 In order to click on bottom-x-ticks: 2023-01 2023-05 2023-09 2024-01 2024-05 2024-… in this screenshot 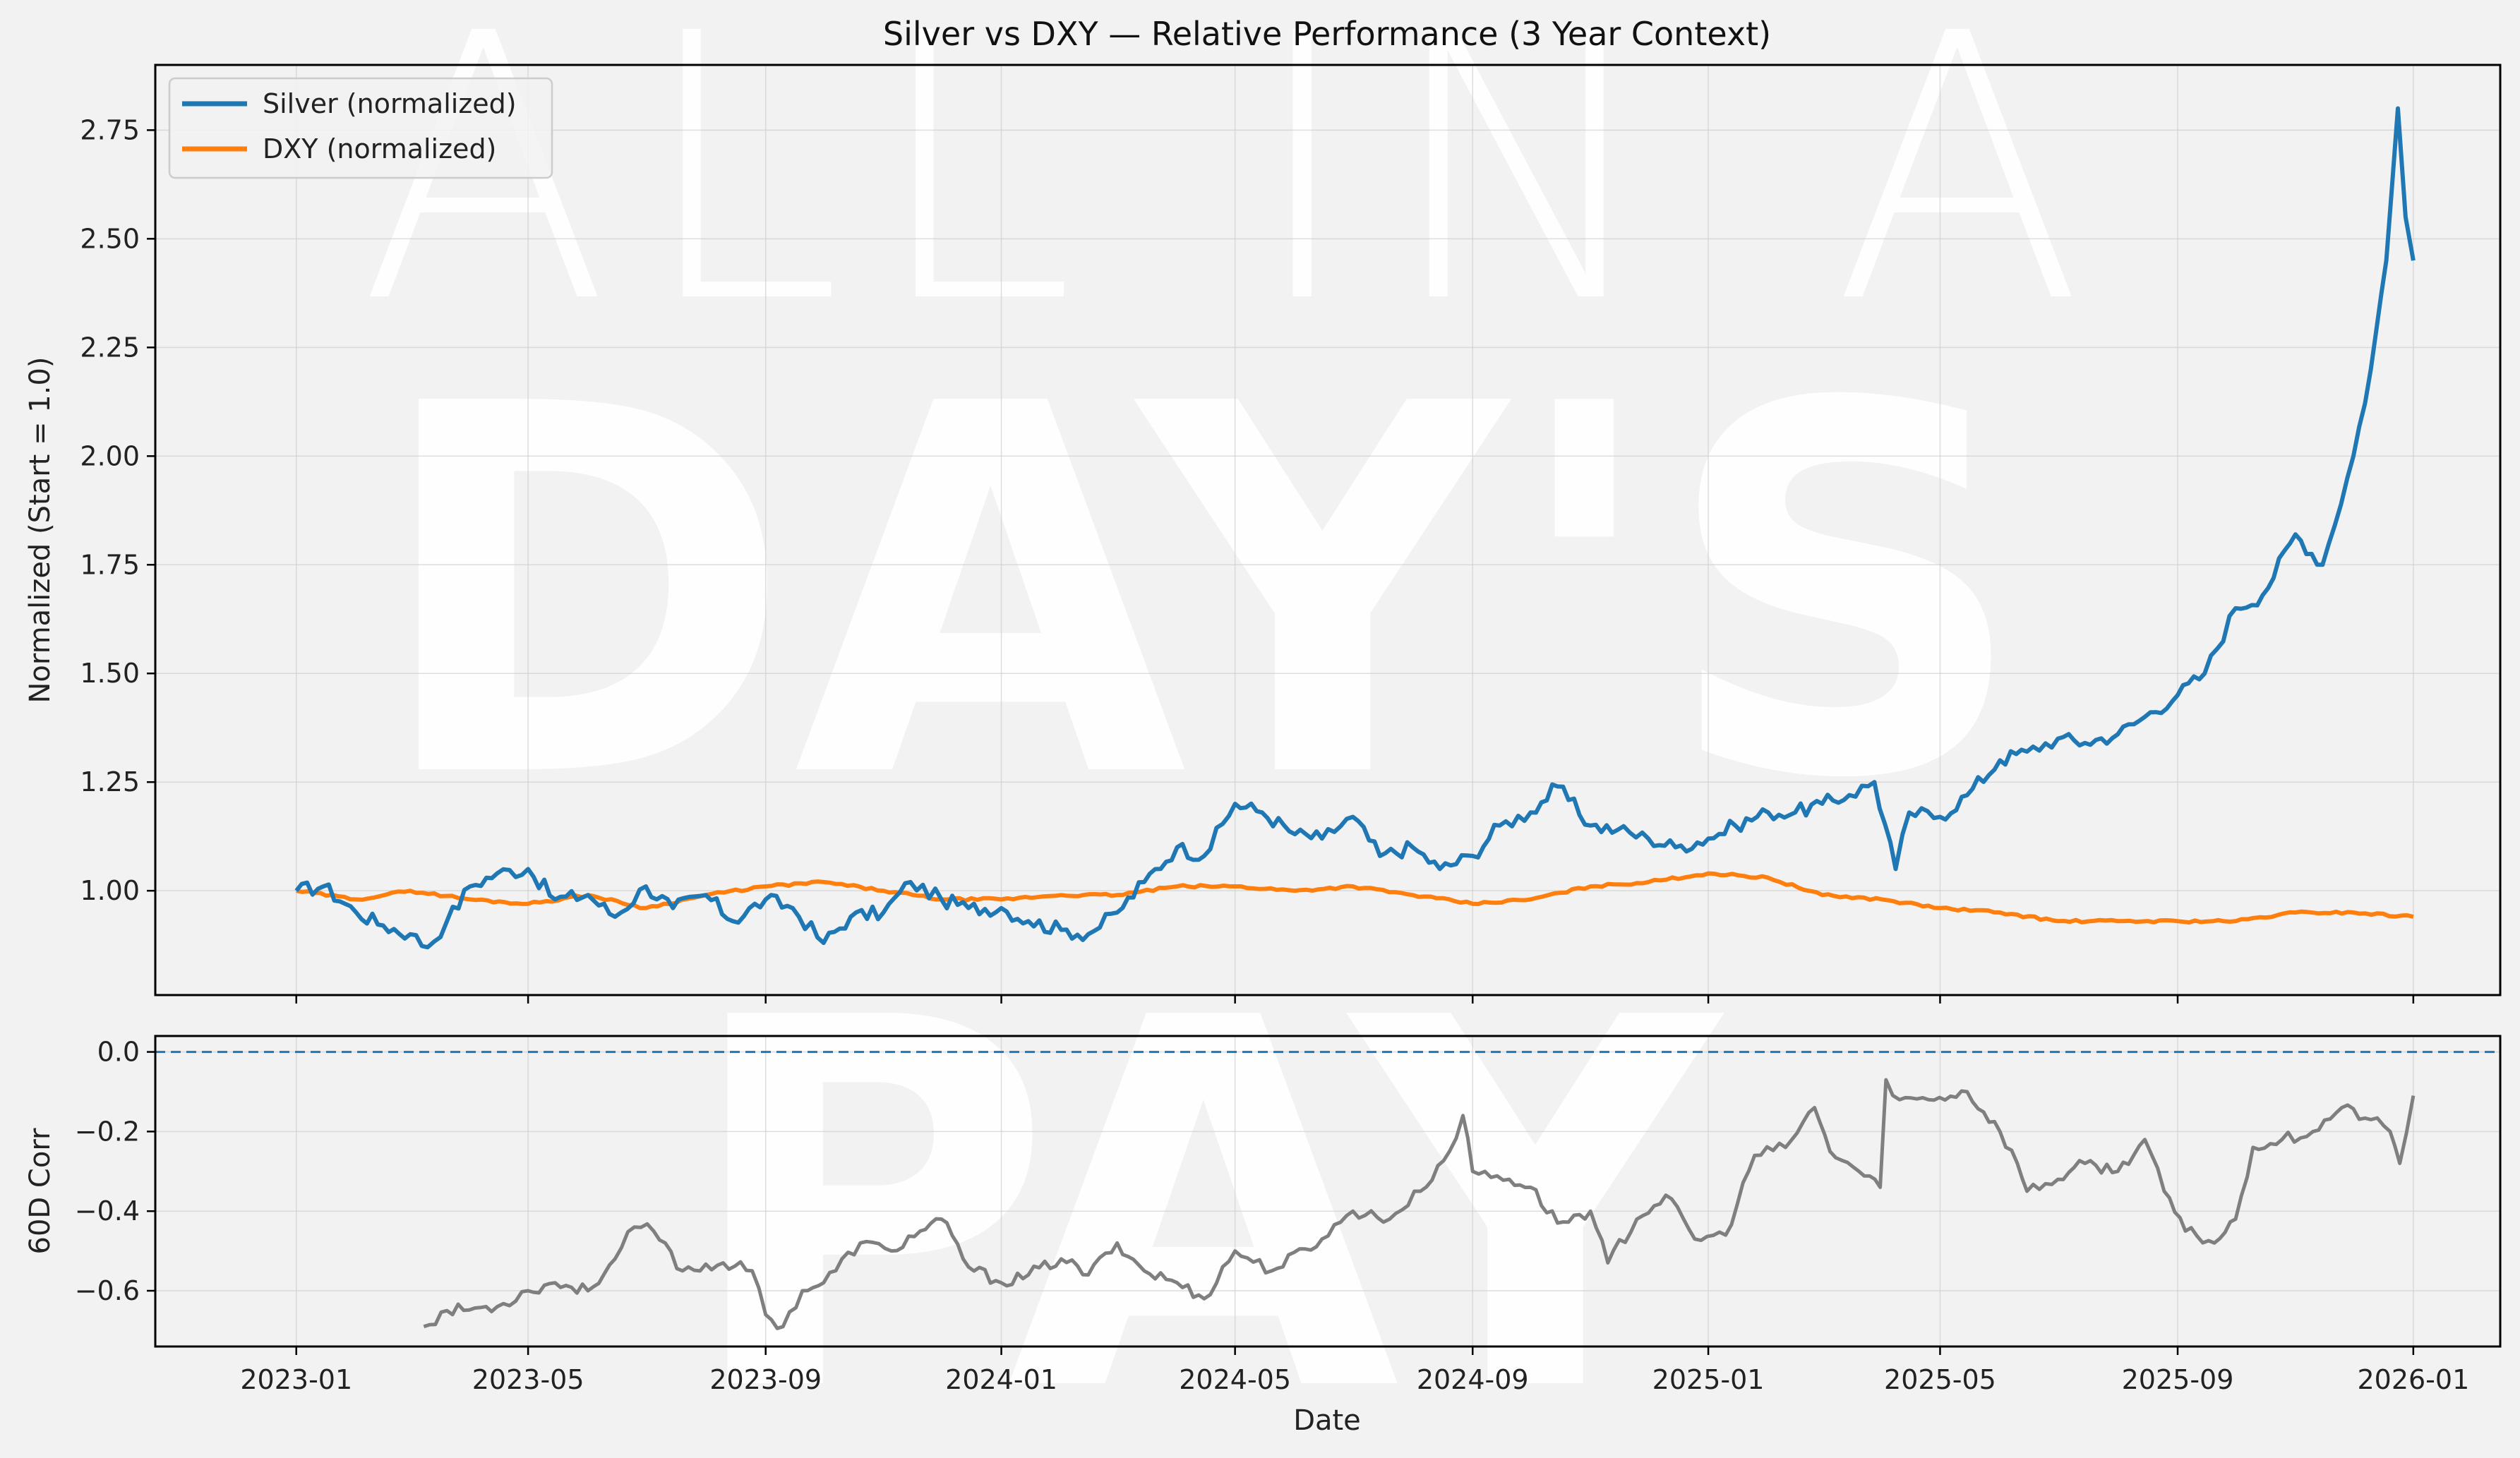, I will do `click(1354, 1370)`.